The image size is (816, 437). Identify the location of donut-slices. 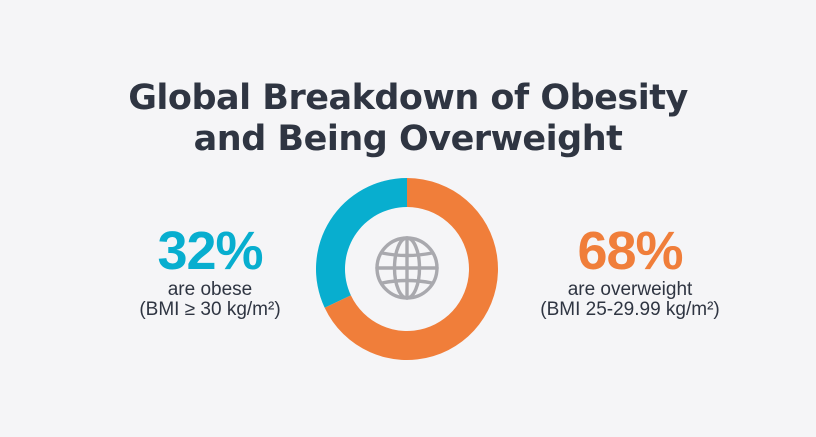
(407, 269).